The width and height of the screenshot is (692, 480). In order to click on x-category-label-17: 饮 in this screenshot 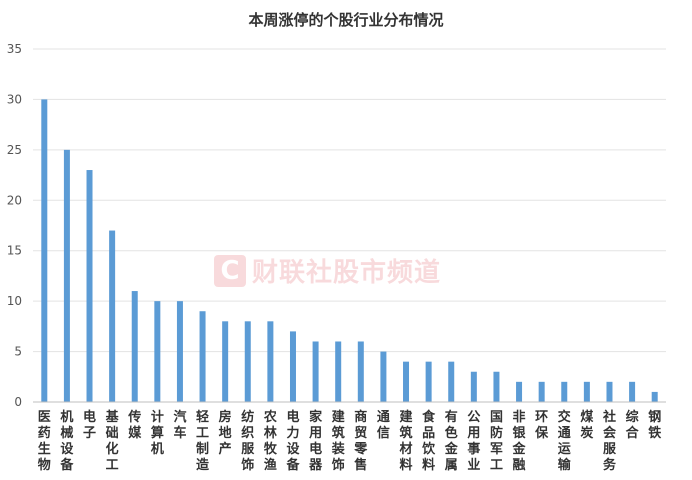, I will do `click(428, 449)`.